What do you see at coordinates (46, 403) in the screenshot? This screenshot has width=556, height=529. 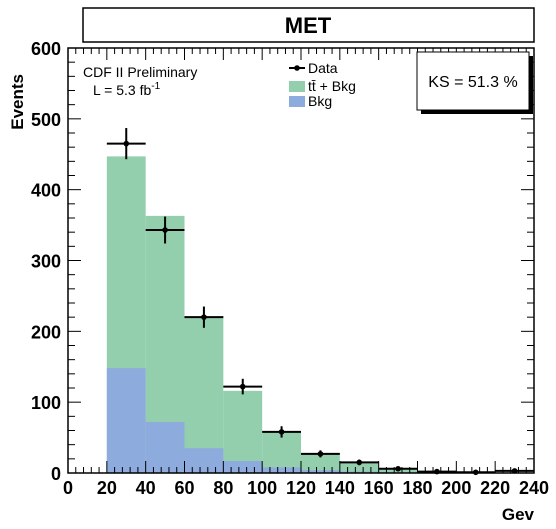 I see `y-tick-label: 100` at bounding box center [46, 403].